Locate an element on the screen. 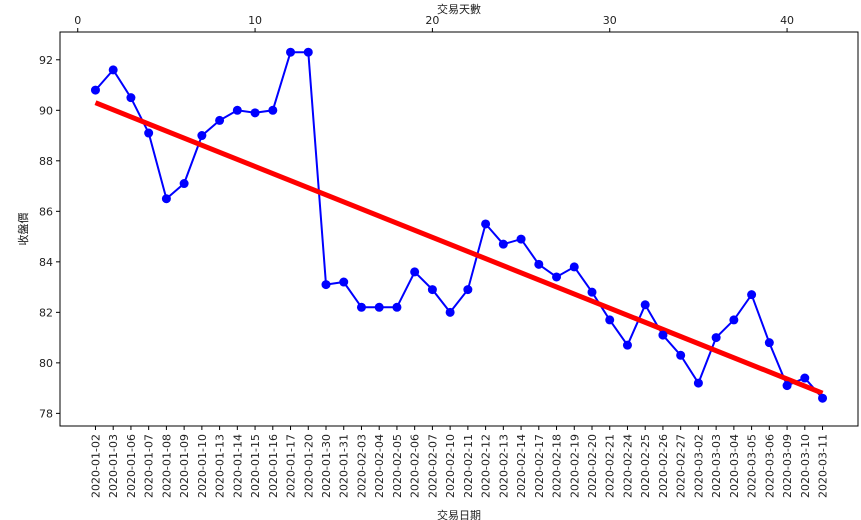 Image resolution: width=861 pixels, height=520 pixels. x-tick-label: 2020-03-10 is located at coordinates (805, 466).